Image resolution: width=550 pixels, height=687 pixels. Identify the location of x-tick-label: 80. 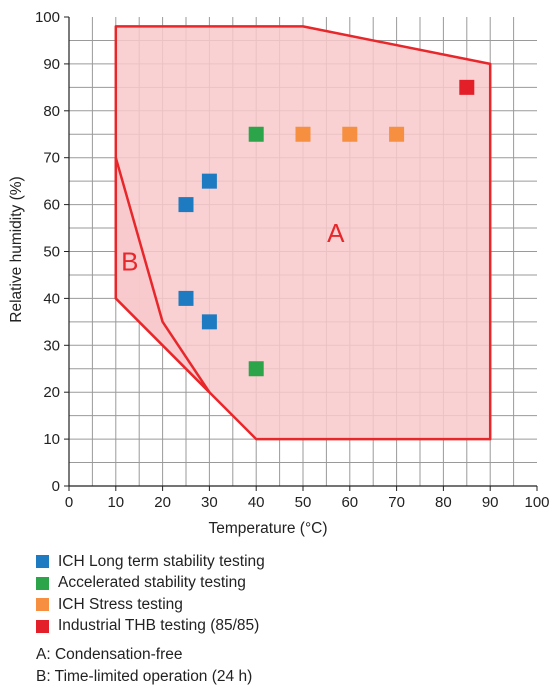
(443, 502).